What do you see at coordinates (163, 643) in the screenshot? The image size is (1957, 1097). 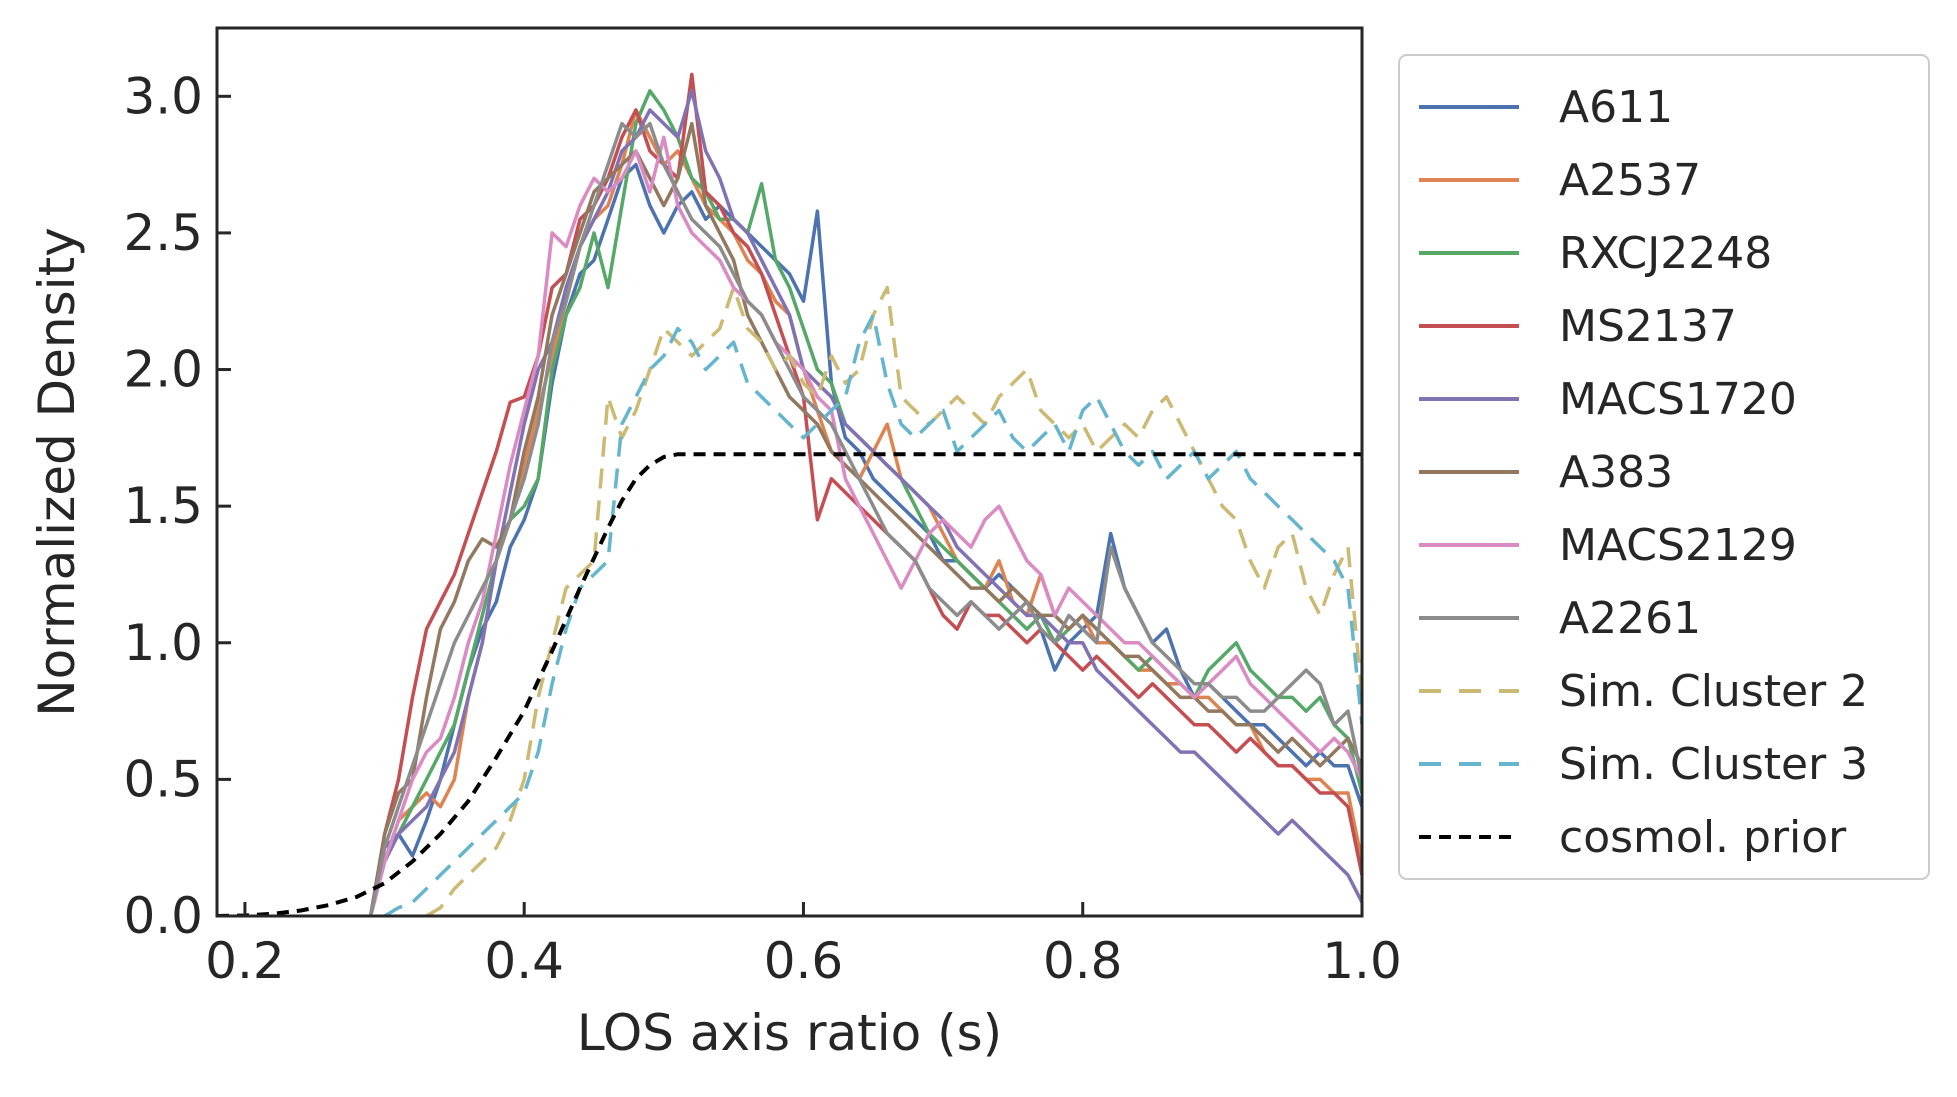 I see `y-tick-label: 1.0` at bounding box center [163, 643].